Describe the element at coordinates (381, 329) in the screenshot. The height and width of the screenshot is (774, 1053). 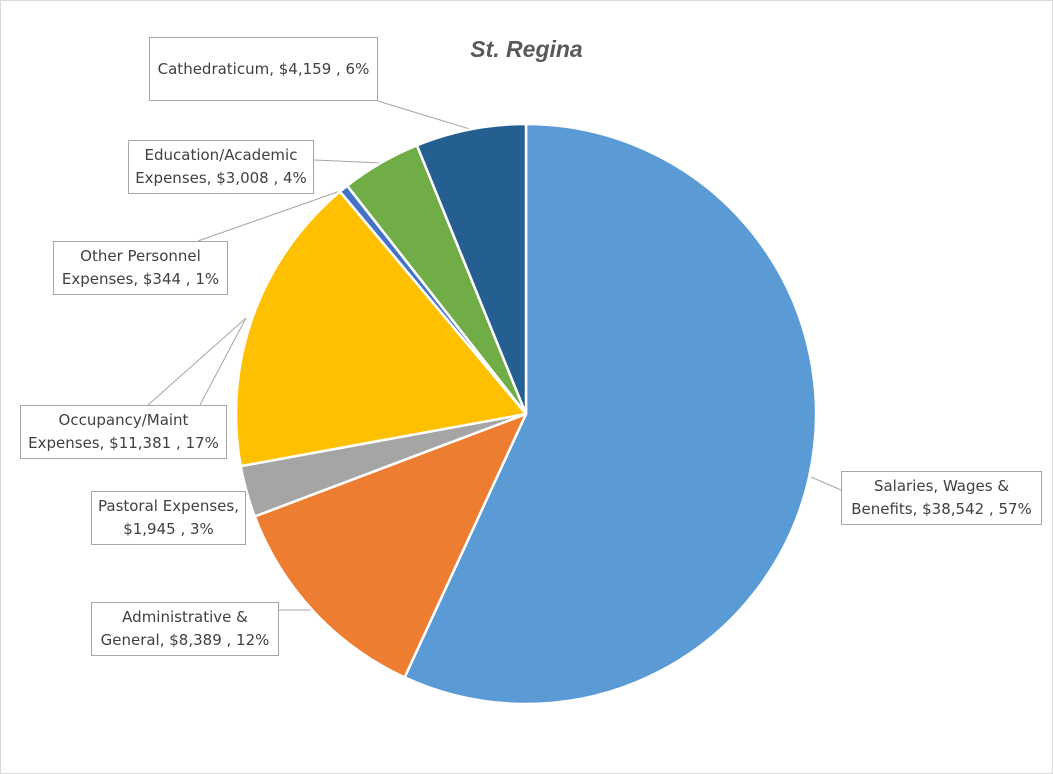
I see `pie-slice-occupancy` at that location.